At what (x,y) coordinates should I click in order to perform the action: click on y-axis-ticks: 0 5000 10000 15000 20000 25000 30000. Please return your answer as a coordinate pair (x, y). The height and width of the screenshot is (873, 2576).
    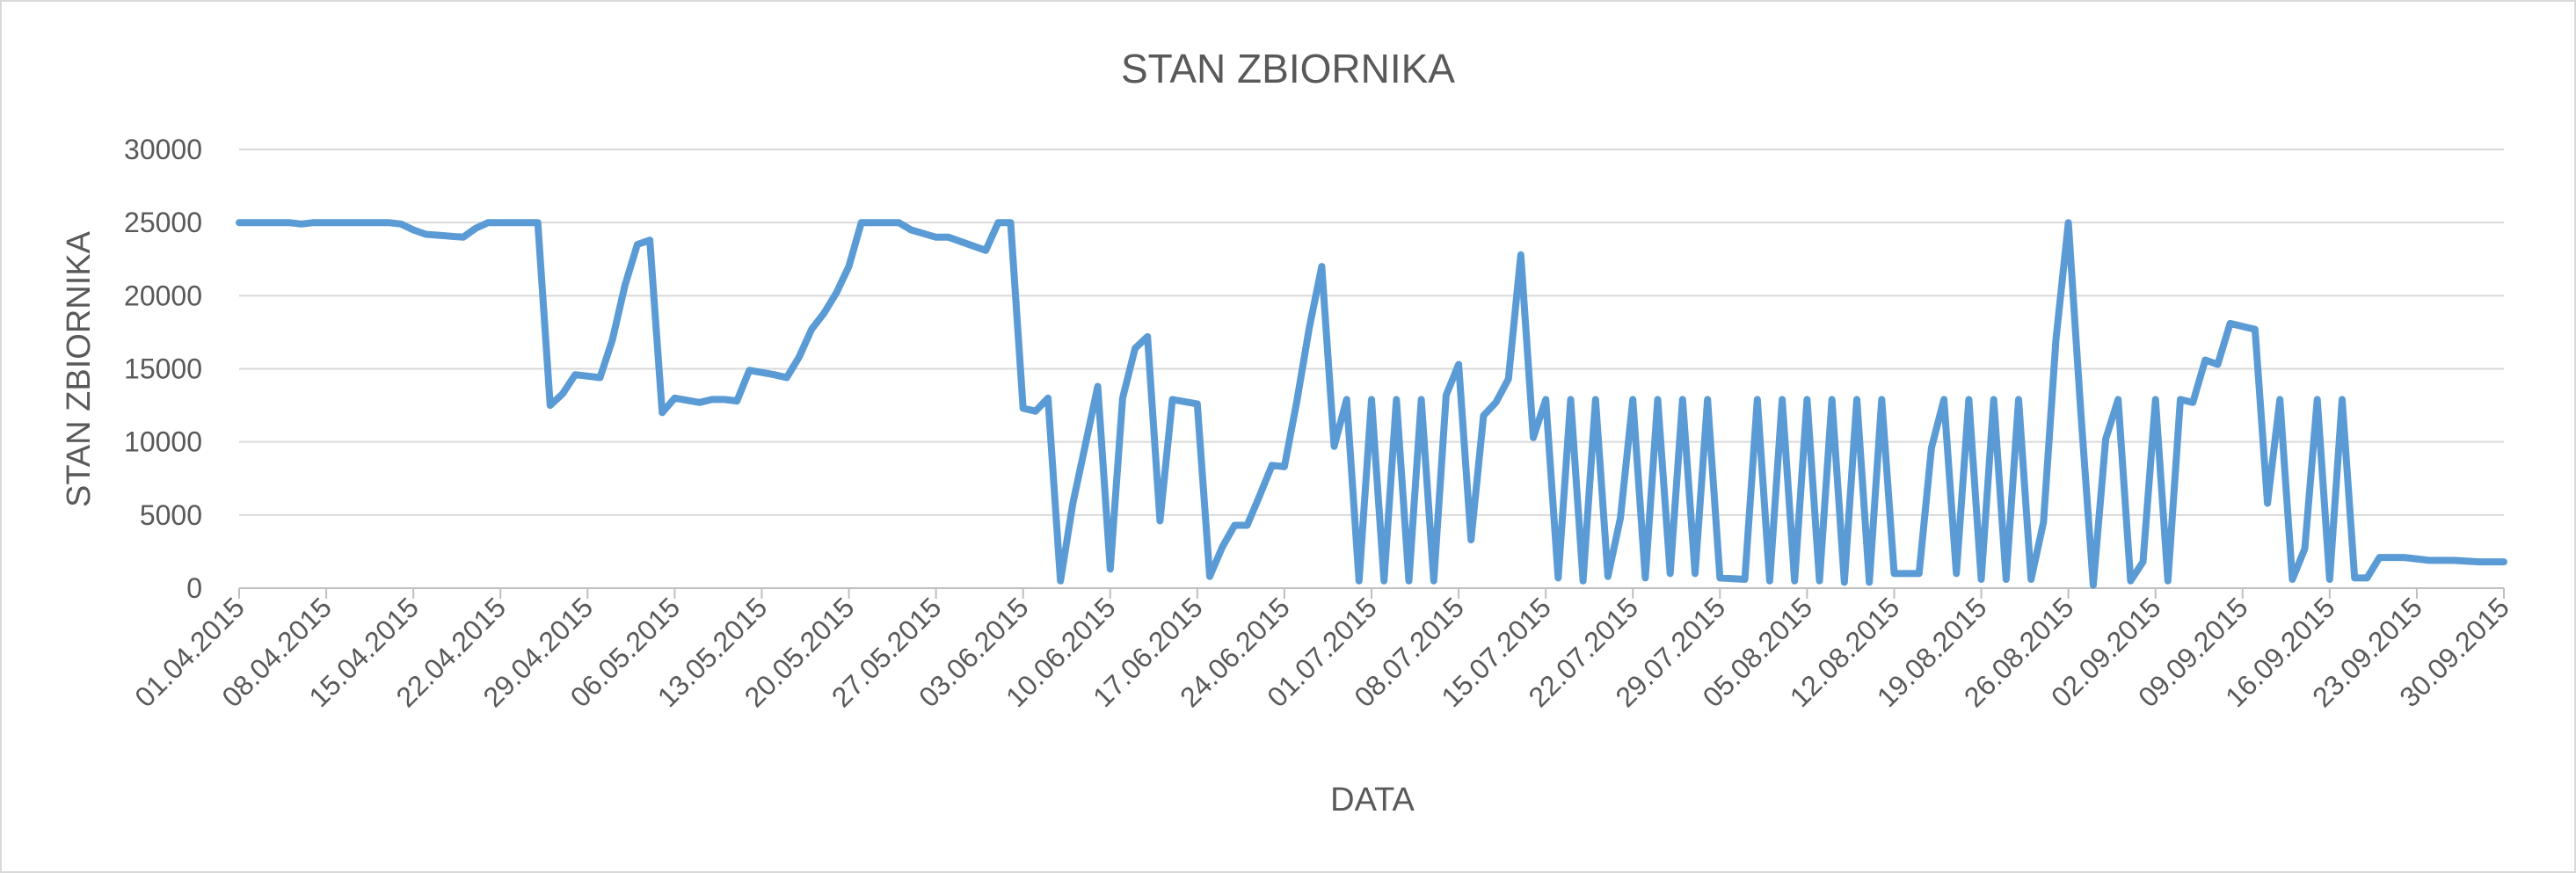
    Looking at the image, I should click on (163, 369).